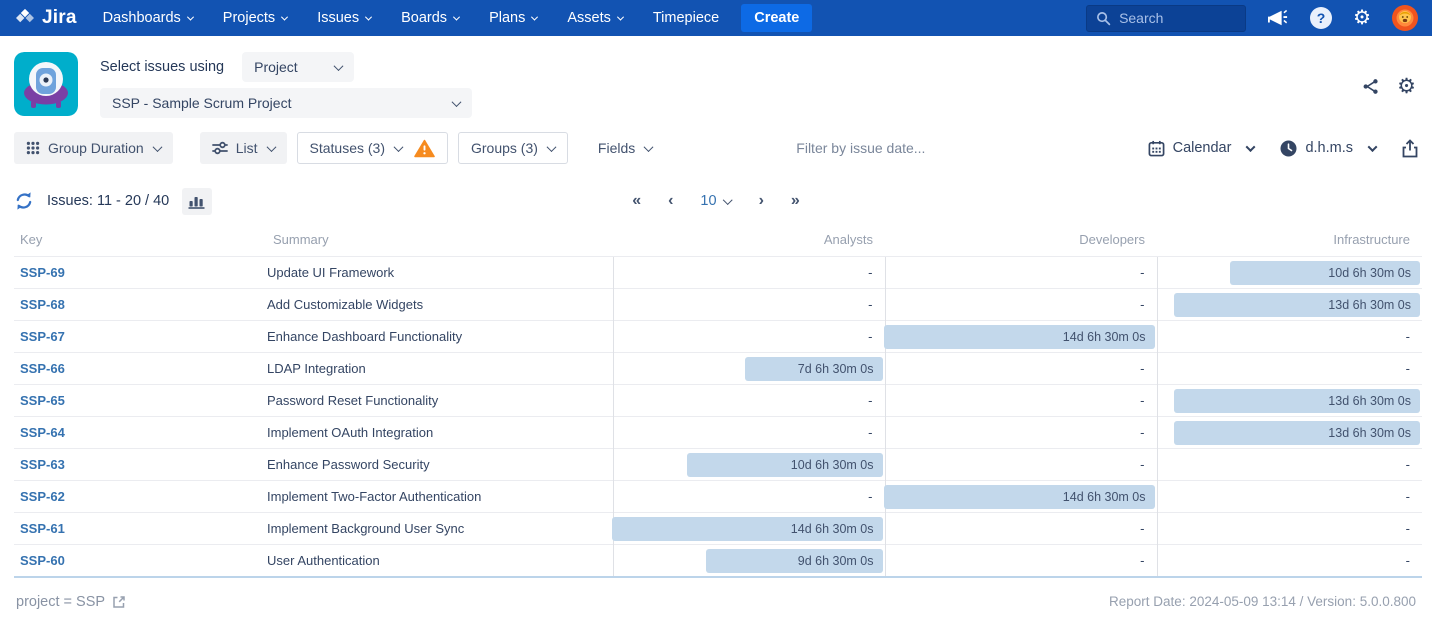 This screenshot has height=619, width=1432. What do you see at coordinates (298, 67) in the screenshot?
I see `select-mode-dropdown: Project` at bounding box center [298, 67].